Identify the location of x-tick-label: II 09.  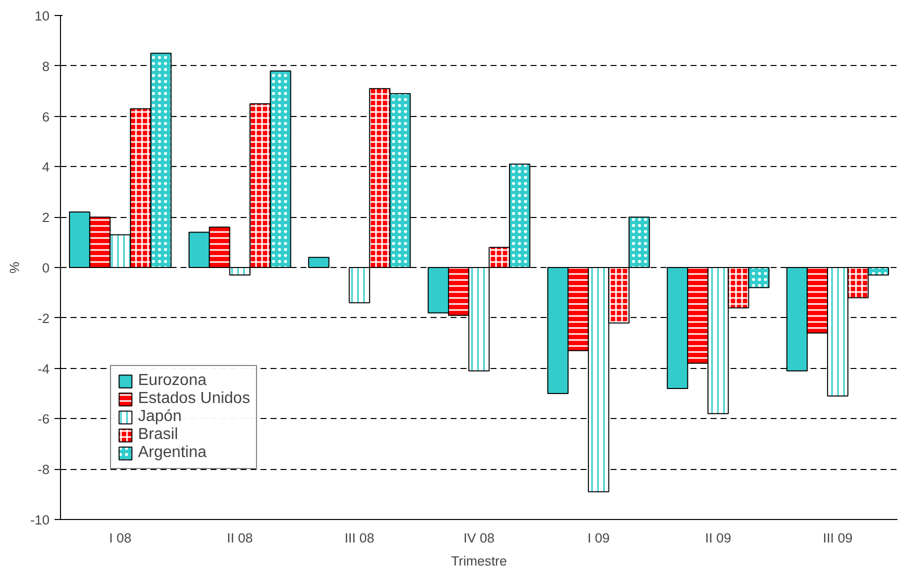
(718, 538).